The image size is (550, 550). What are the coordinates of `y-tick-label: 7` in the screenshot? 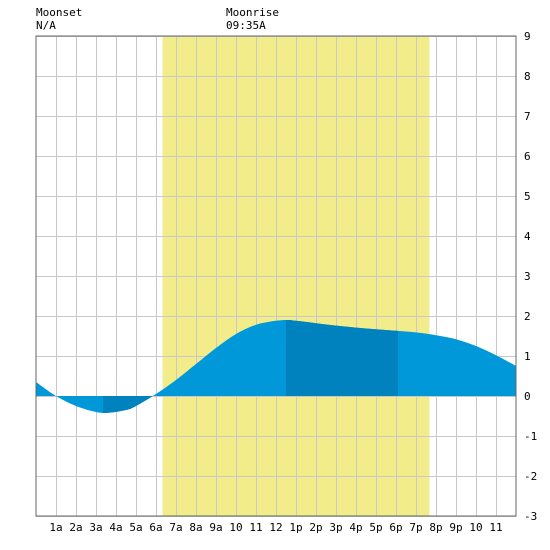 It's located at (527, 116).